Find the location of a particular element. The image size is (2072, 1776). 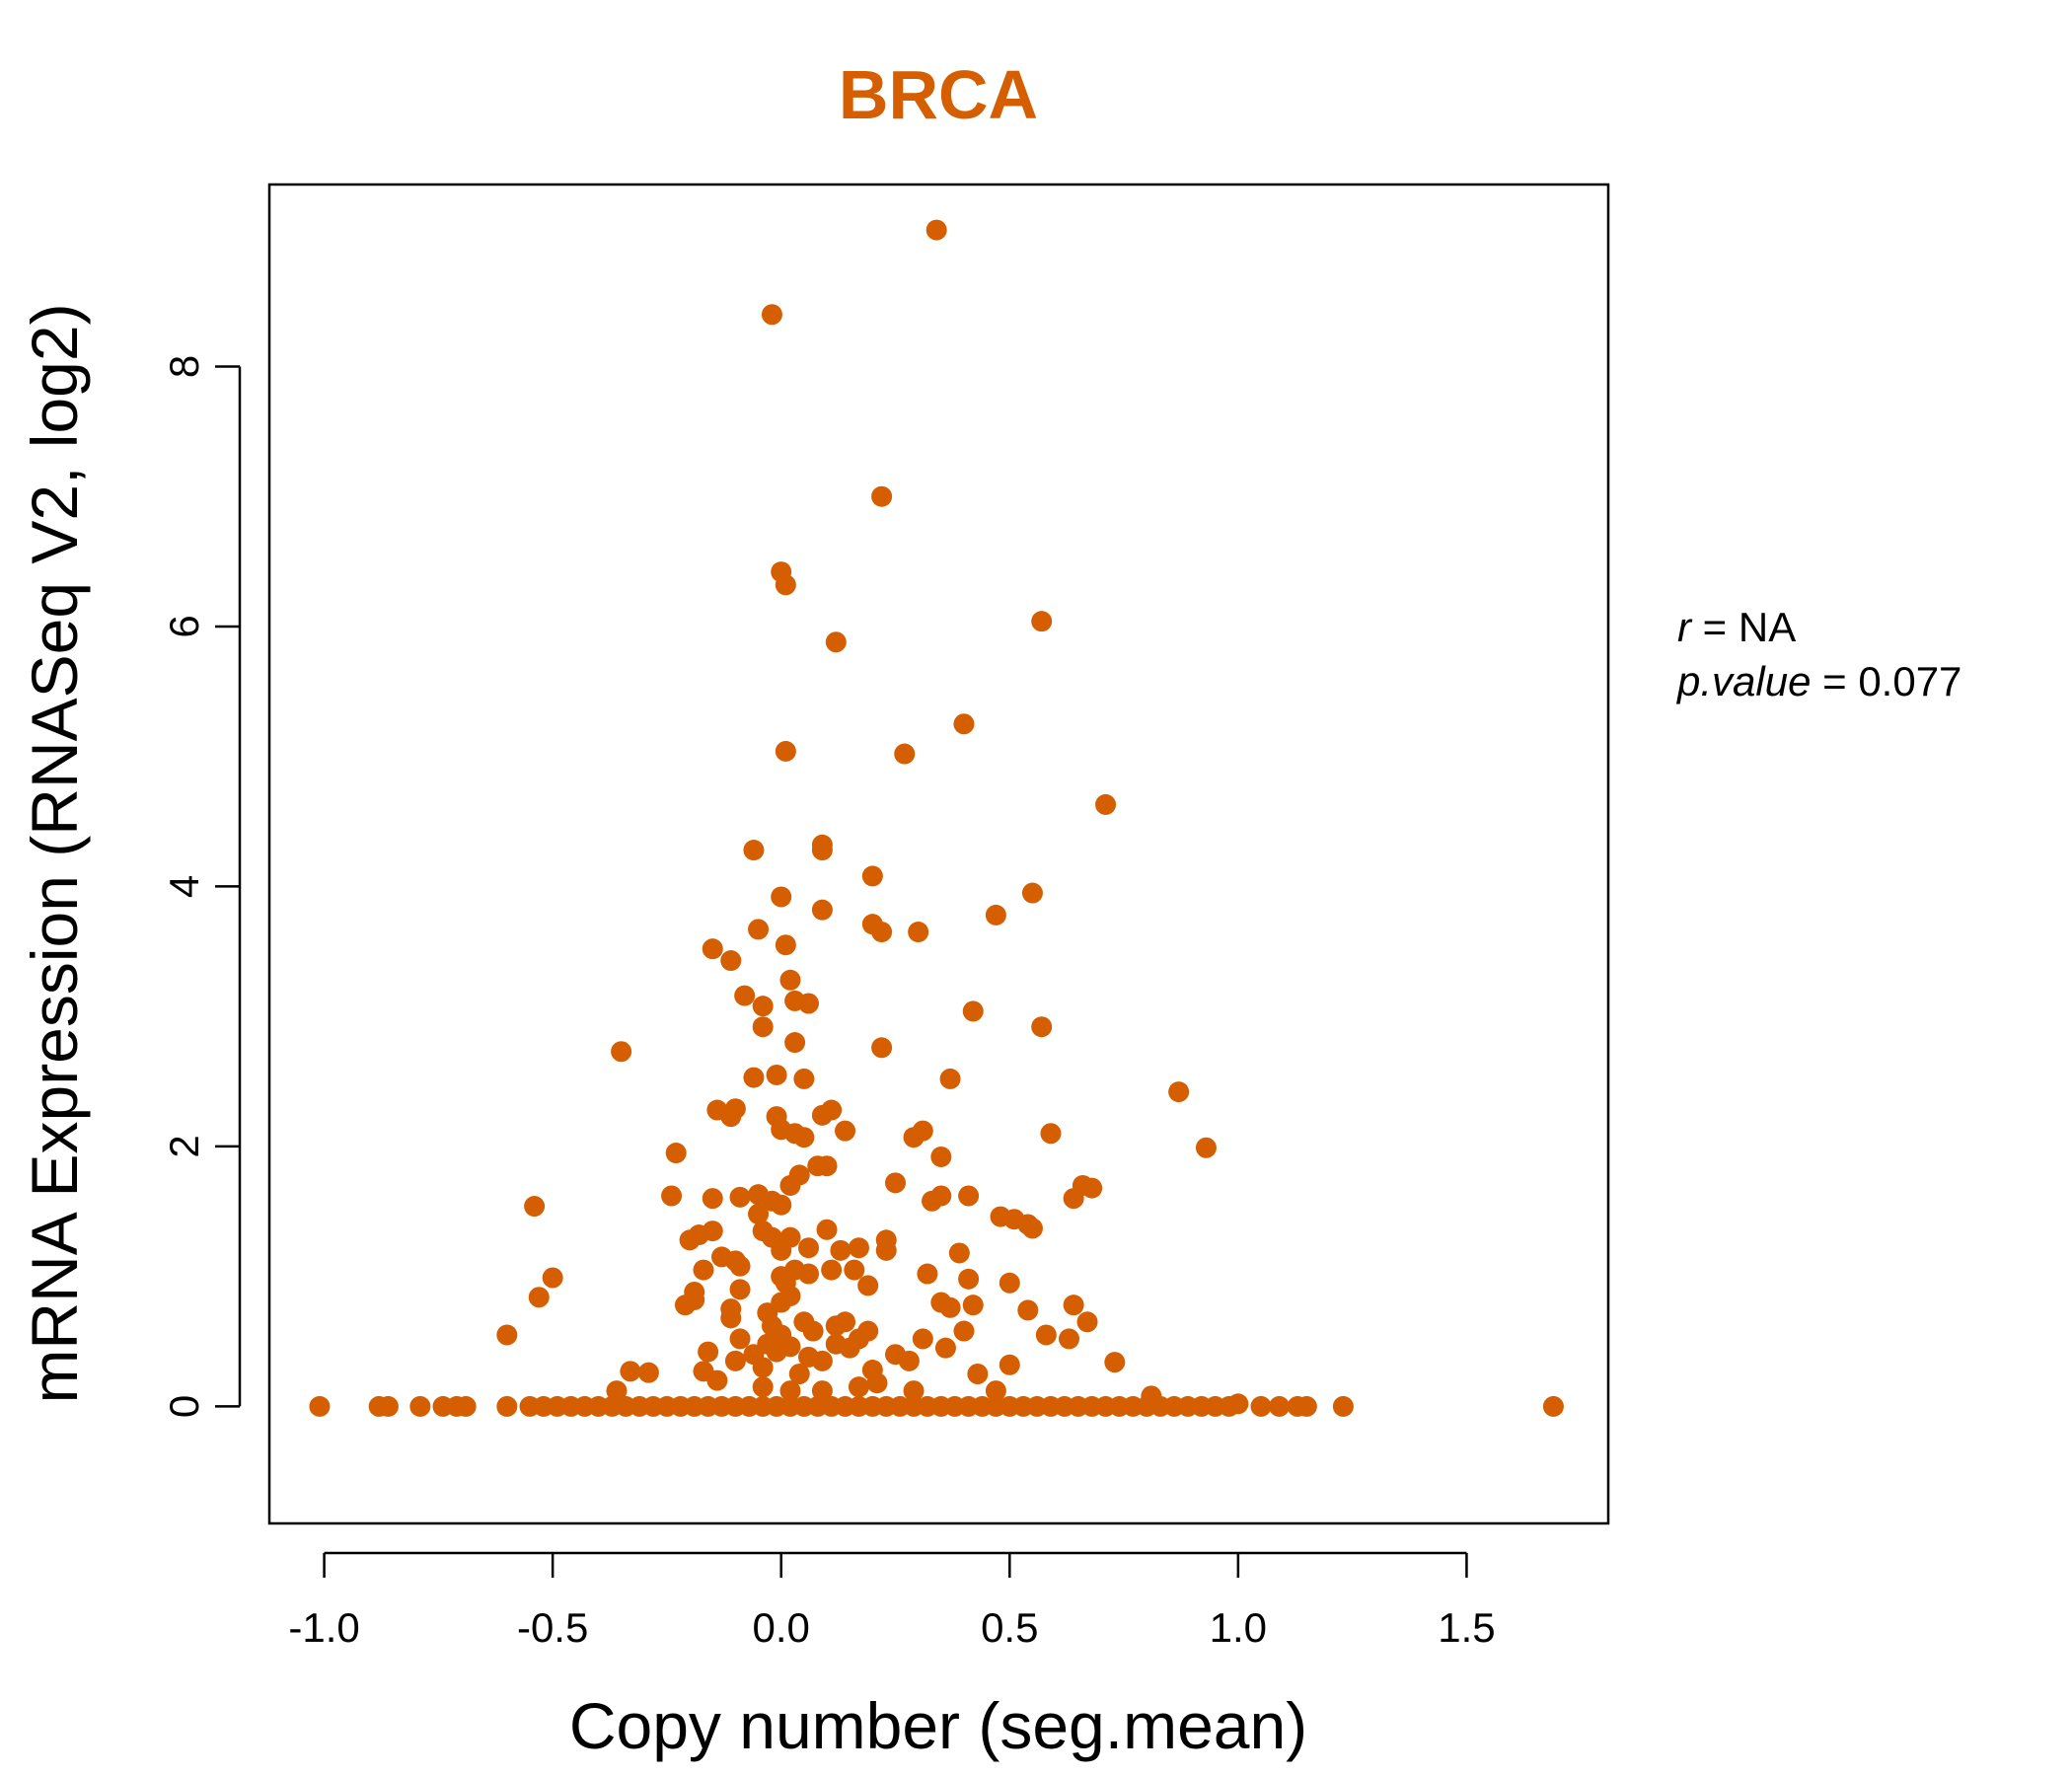

y-tick-label: 8 is located at coordinates (184, 366).